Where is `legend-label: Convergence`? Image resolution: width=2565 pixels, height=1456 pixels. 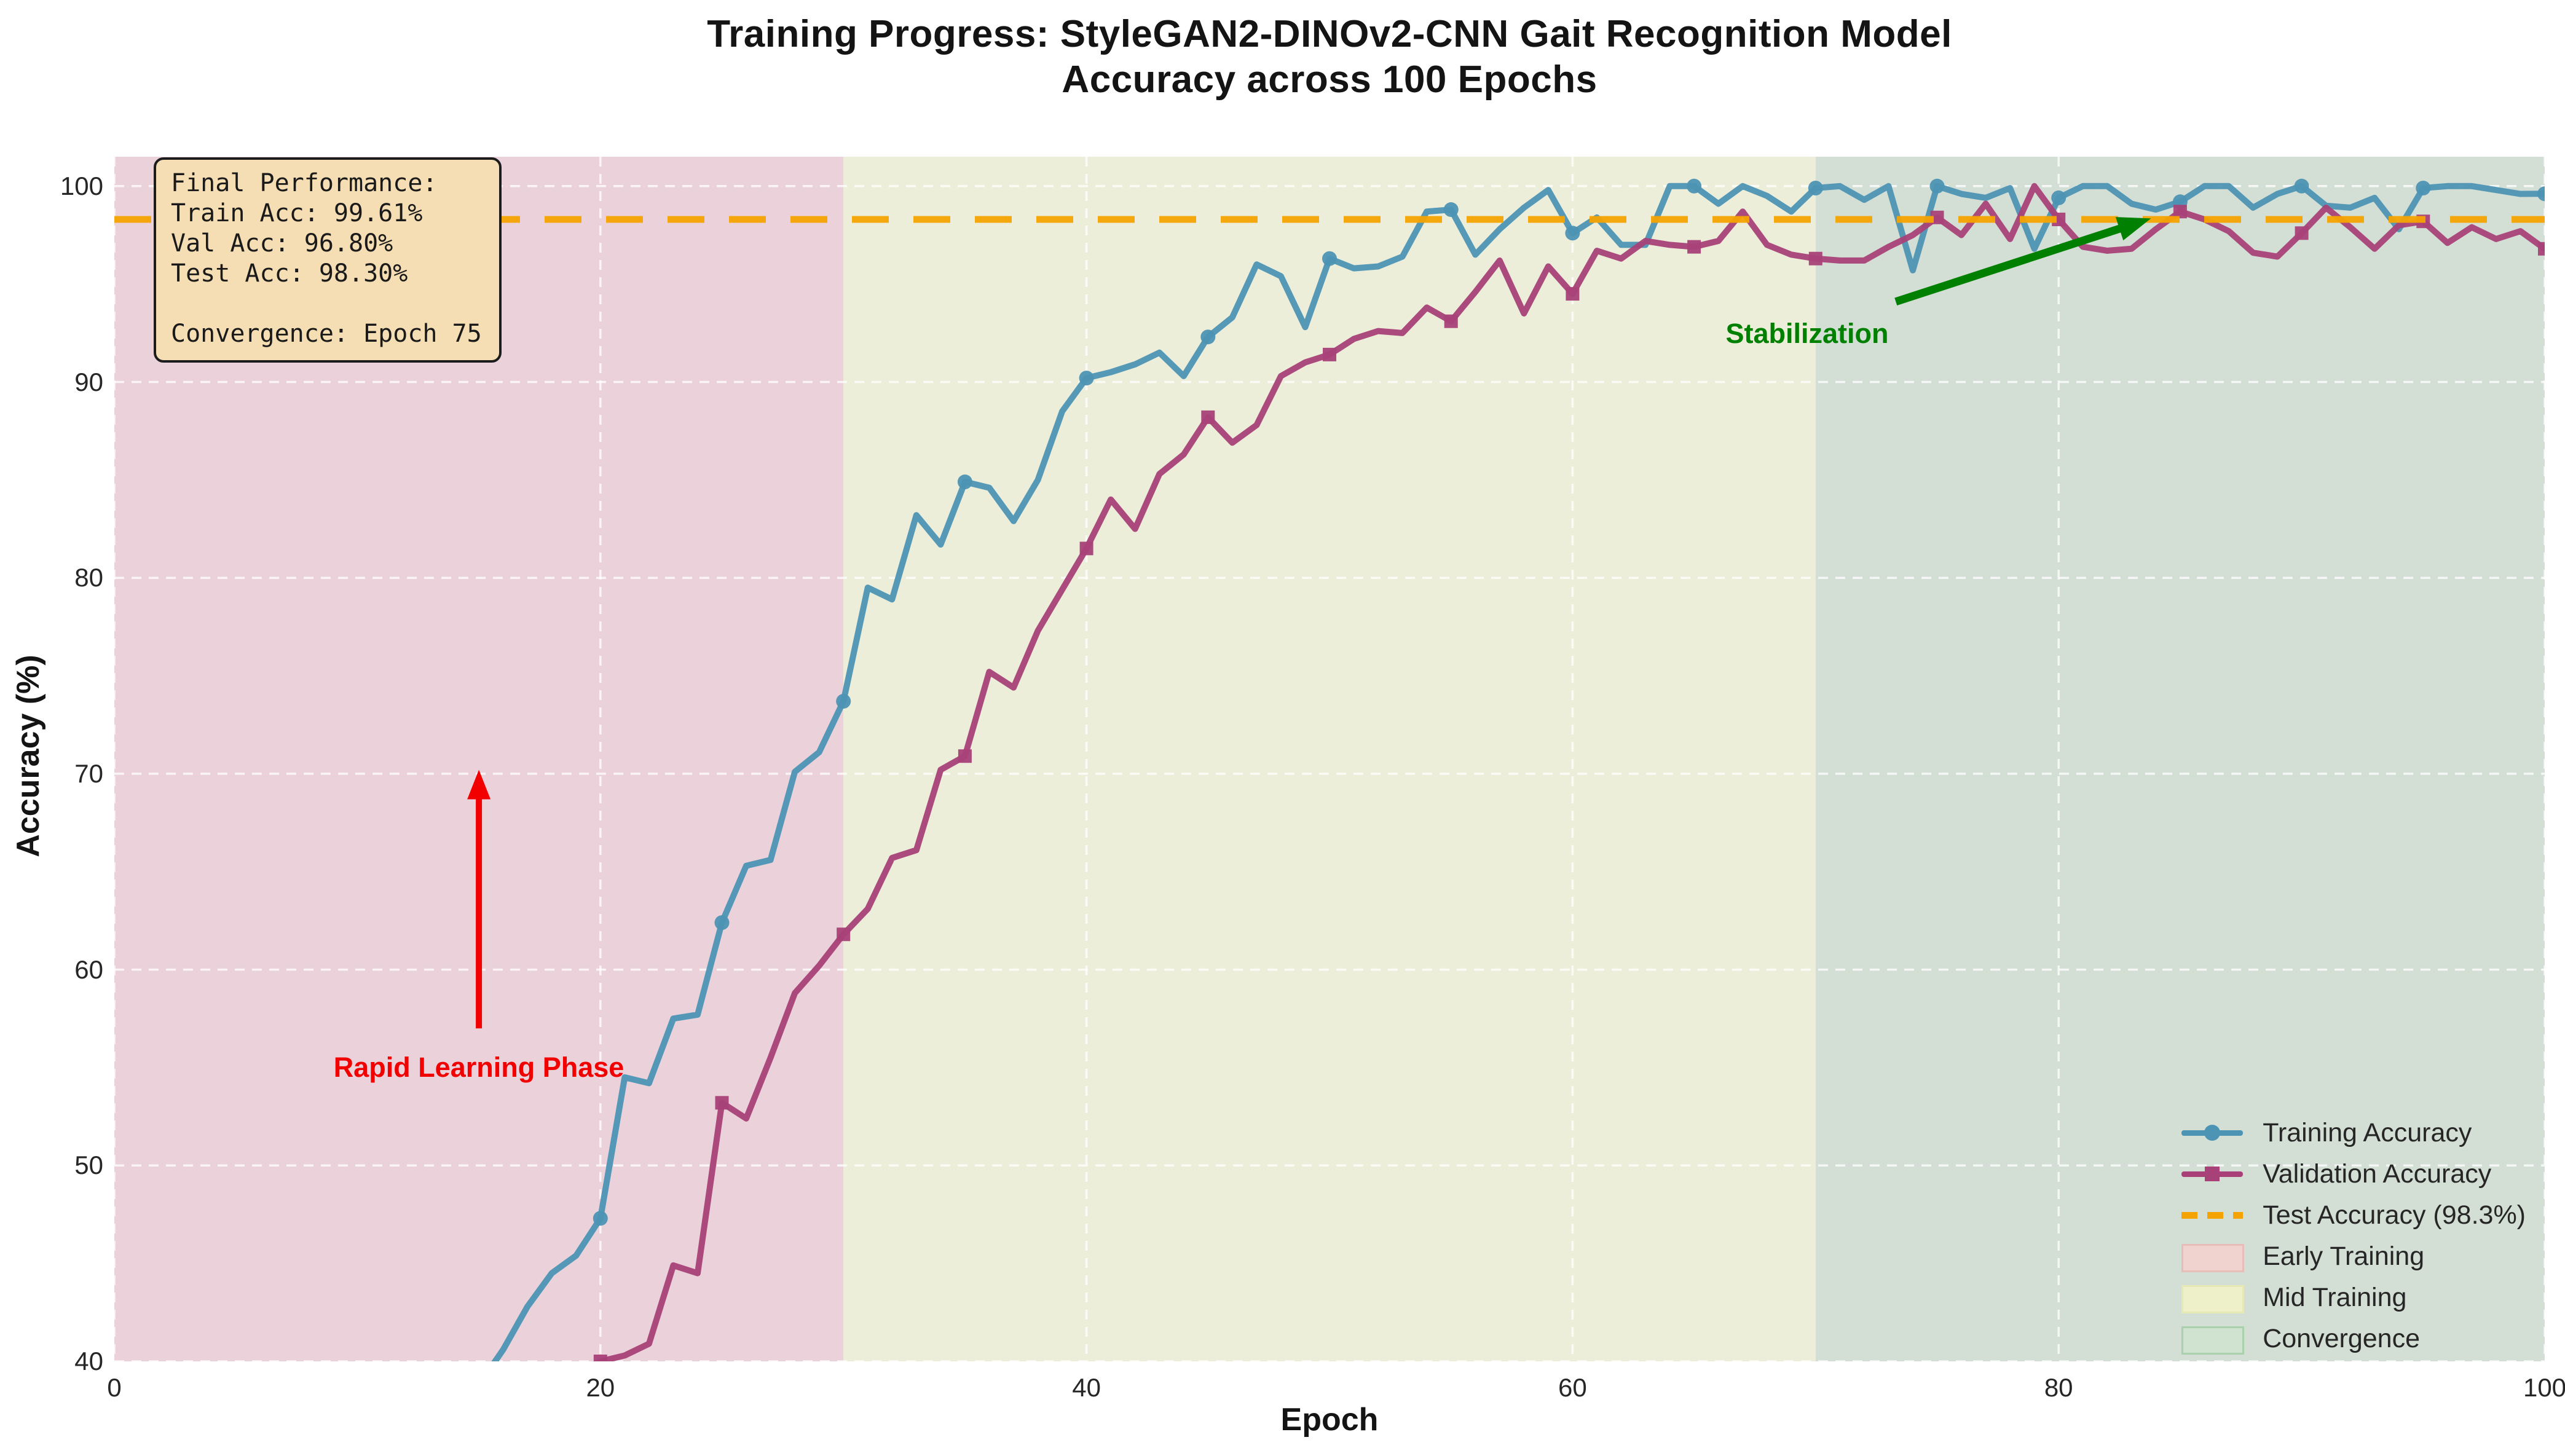 legend-label: Convergence is located at coordinates (2342, 1338).